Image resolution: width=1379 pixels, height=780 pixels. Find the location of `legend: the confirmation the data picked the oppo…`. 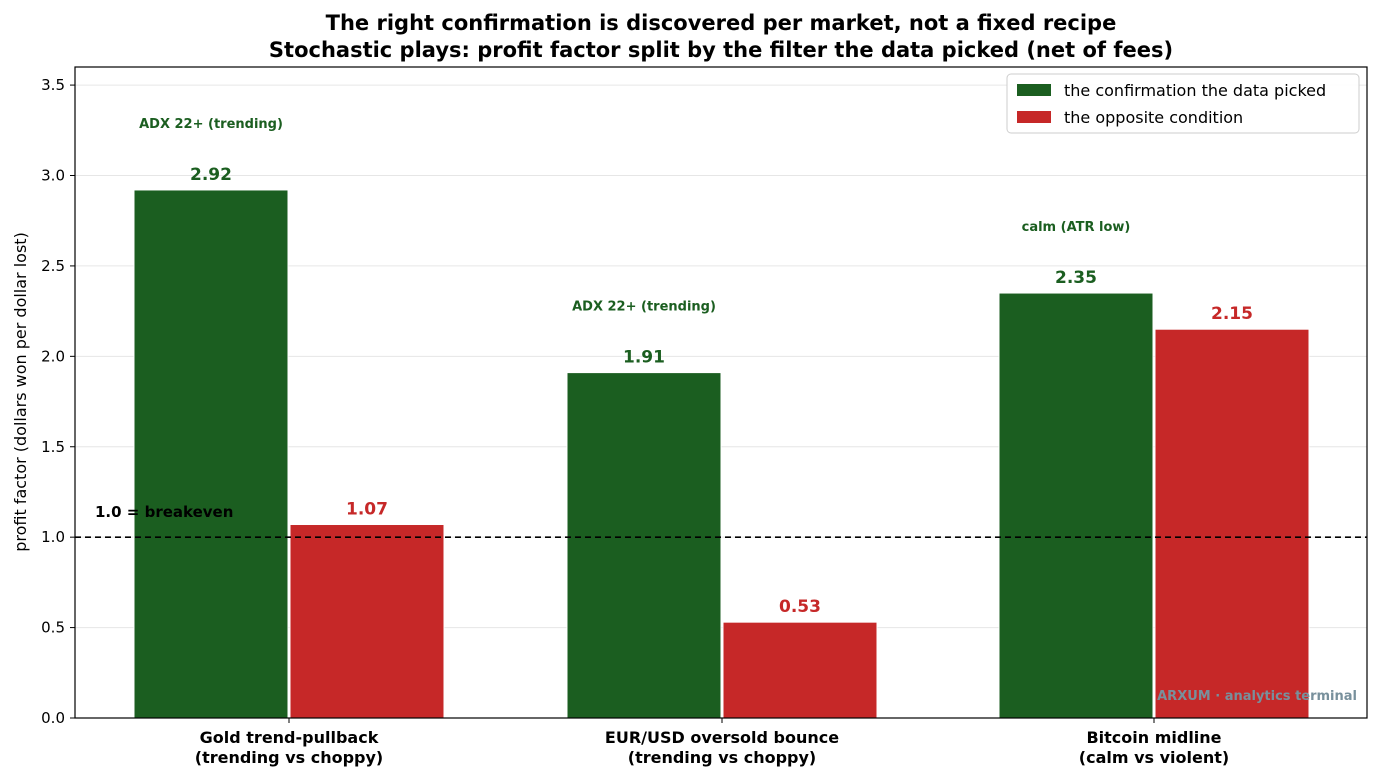

legend: the confirmation the data picked the oppo… is located at coordinates (1183, 103).